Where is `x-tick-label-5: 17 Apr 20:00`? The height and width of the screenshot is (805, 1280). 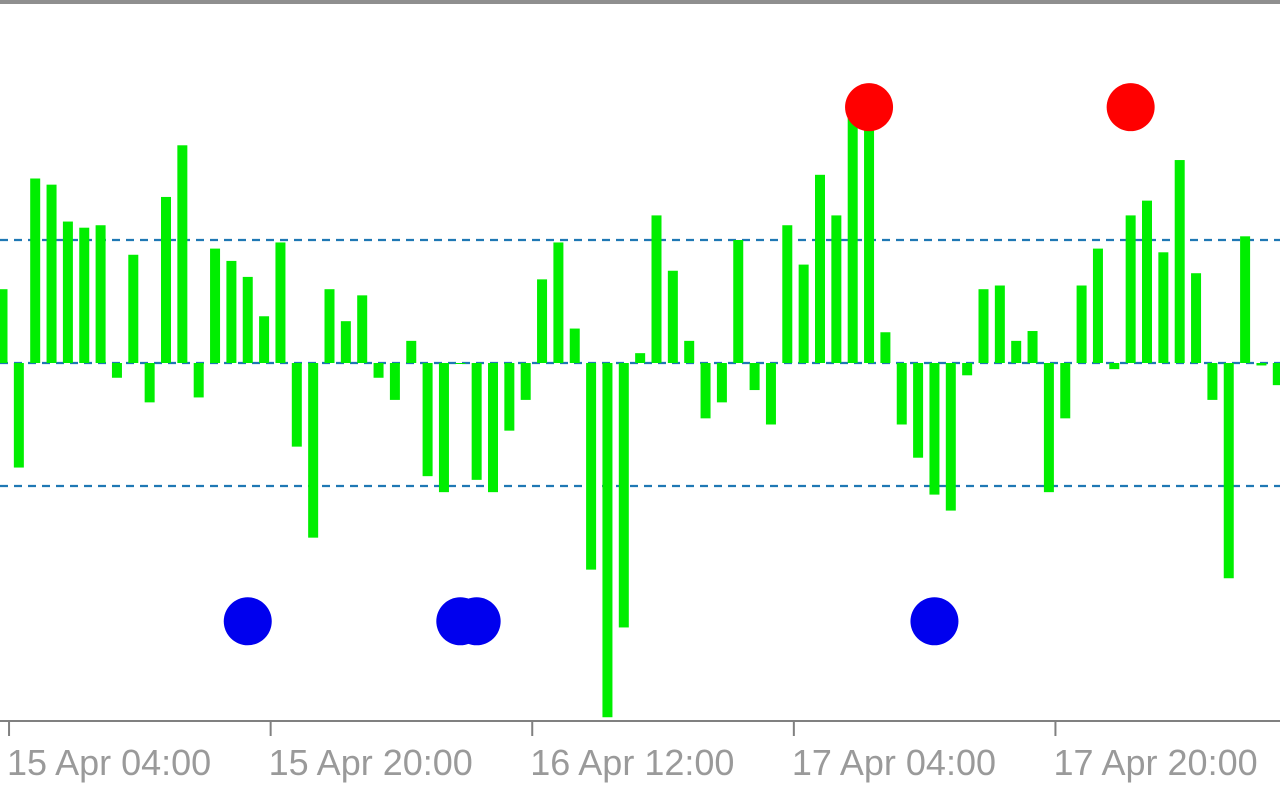
x-tick-label-5: 17 Apr 20:00 is located at coordinates (1155, 762).